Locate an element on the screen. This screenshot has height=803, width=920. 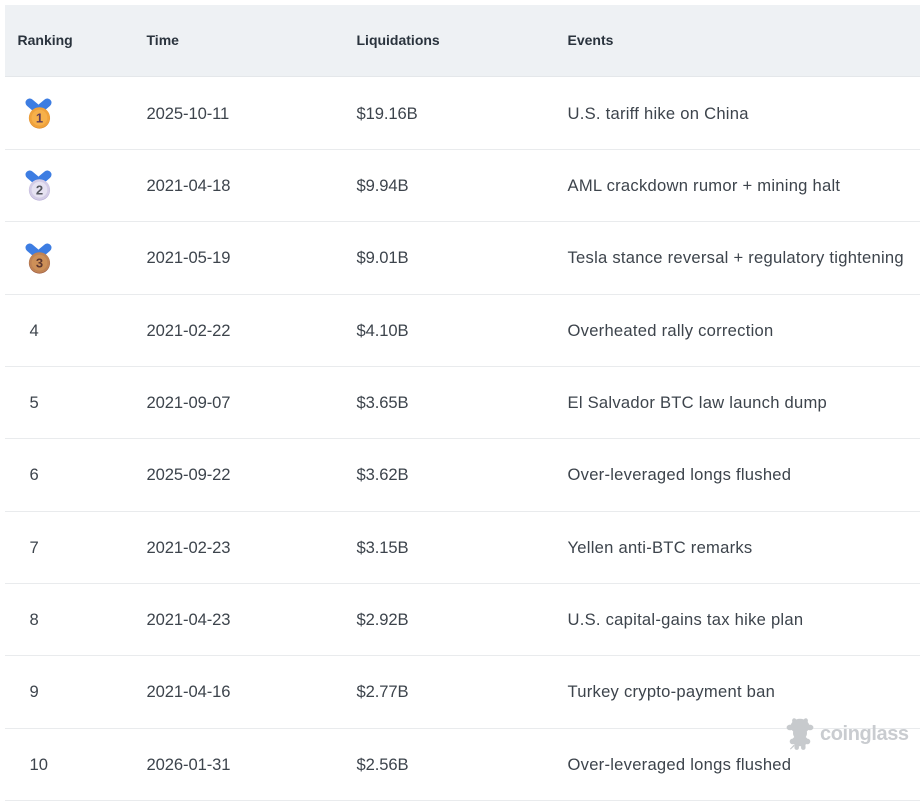
svg-text: 3 is located at coordinates (39, 262).